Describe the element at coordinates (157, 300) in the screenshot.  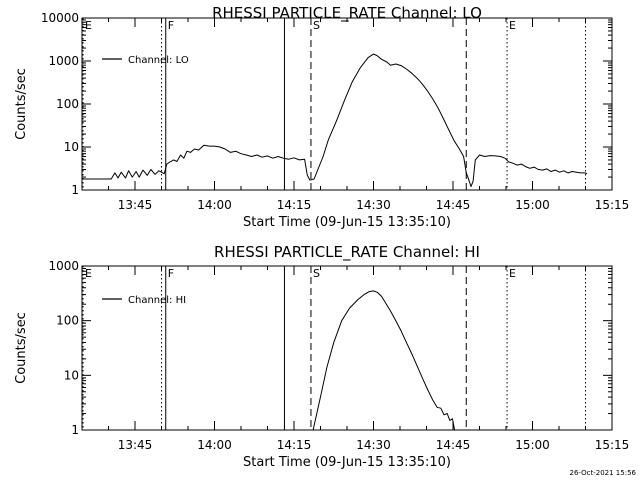
I see `legend-label: Channel: HI` at that location.